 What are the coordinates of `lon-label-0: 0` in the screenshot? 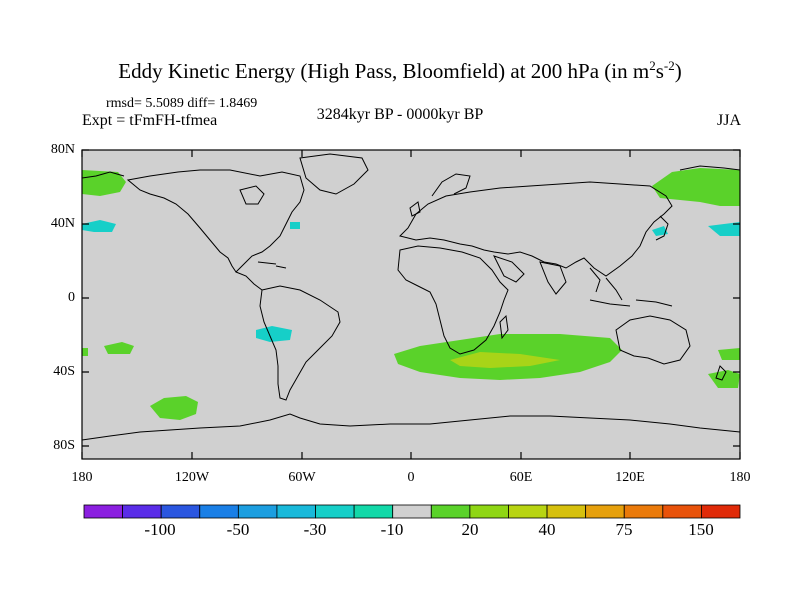 It's located at (411, 477).